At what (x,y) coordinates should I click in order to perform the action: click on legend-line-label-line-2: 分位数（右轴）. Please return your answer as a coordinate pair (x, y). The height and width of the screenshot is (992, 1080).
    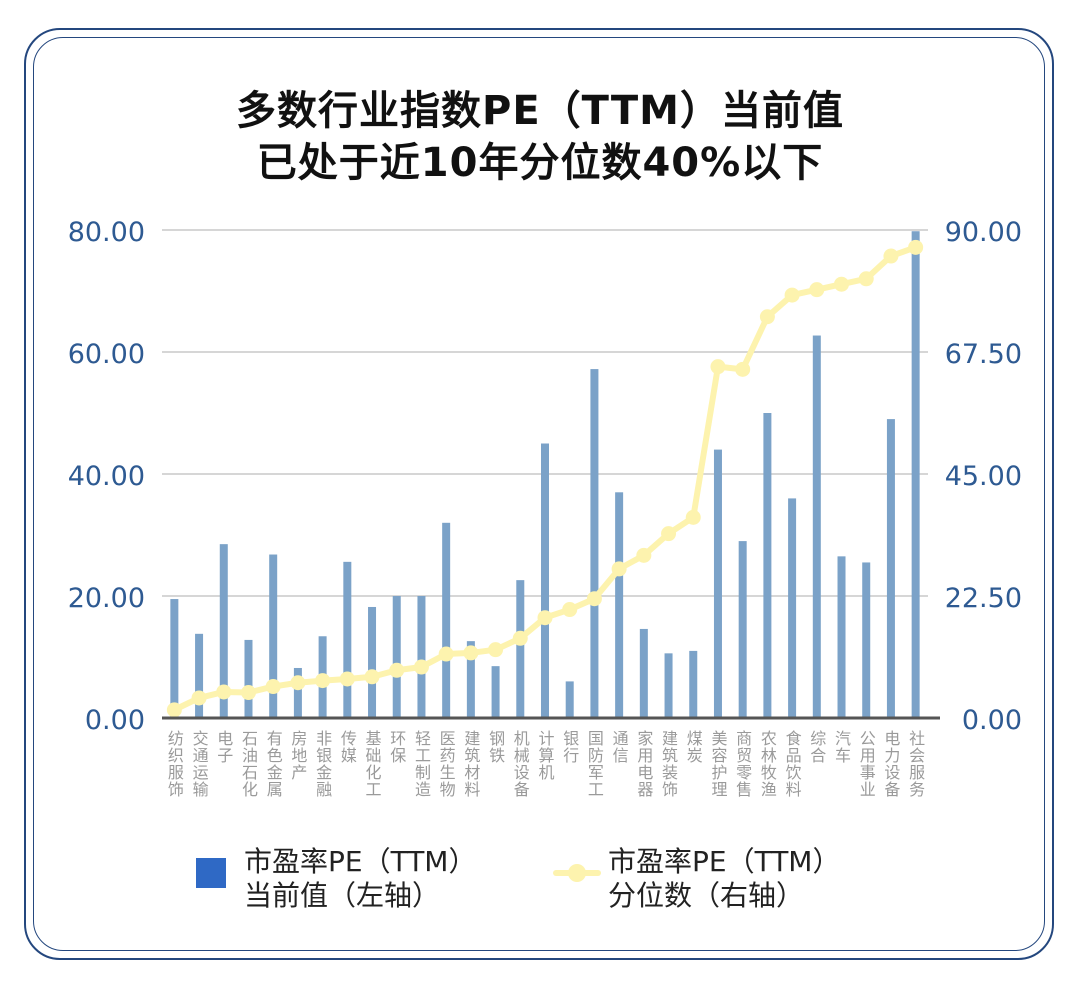
    Looking at the image, I should click on (706, 895).